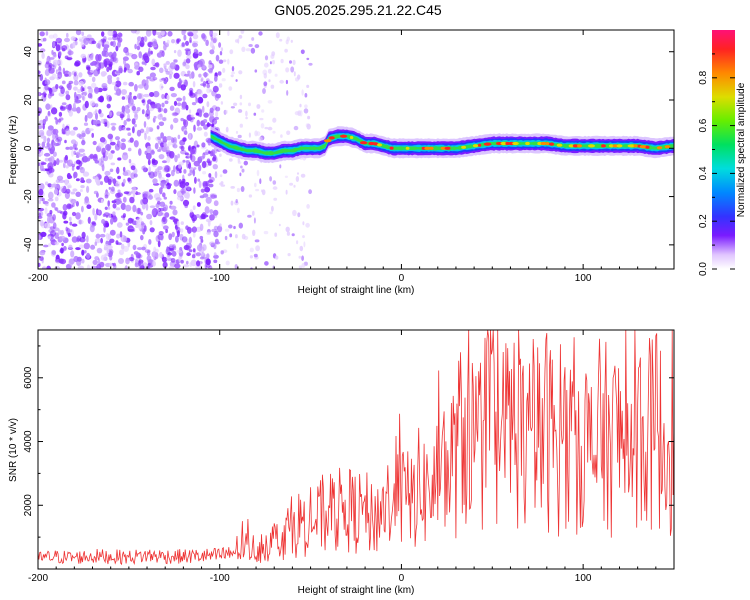  I want to click on snr-y-label: SNR (10 * v/v), so click(13, 450).